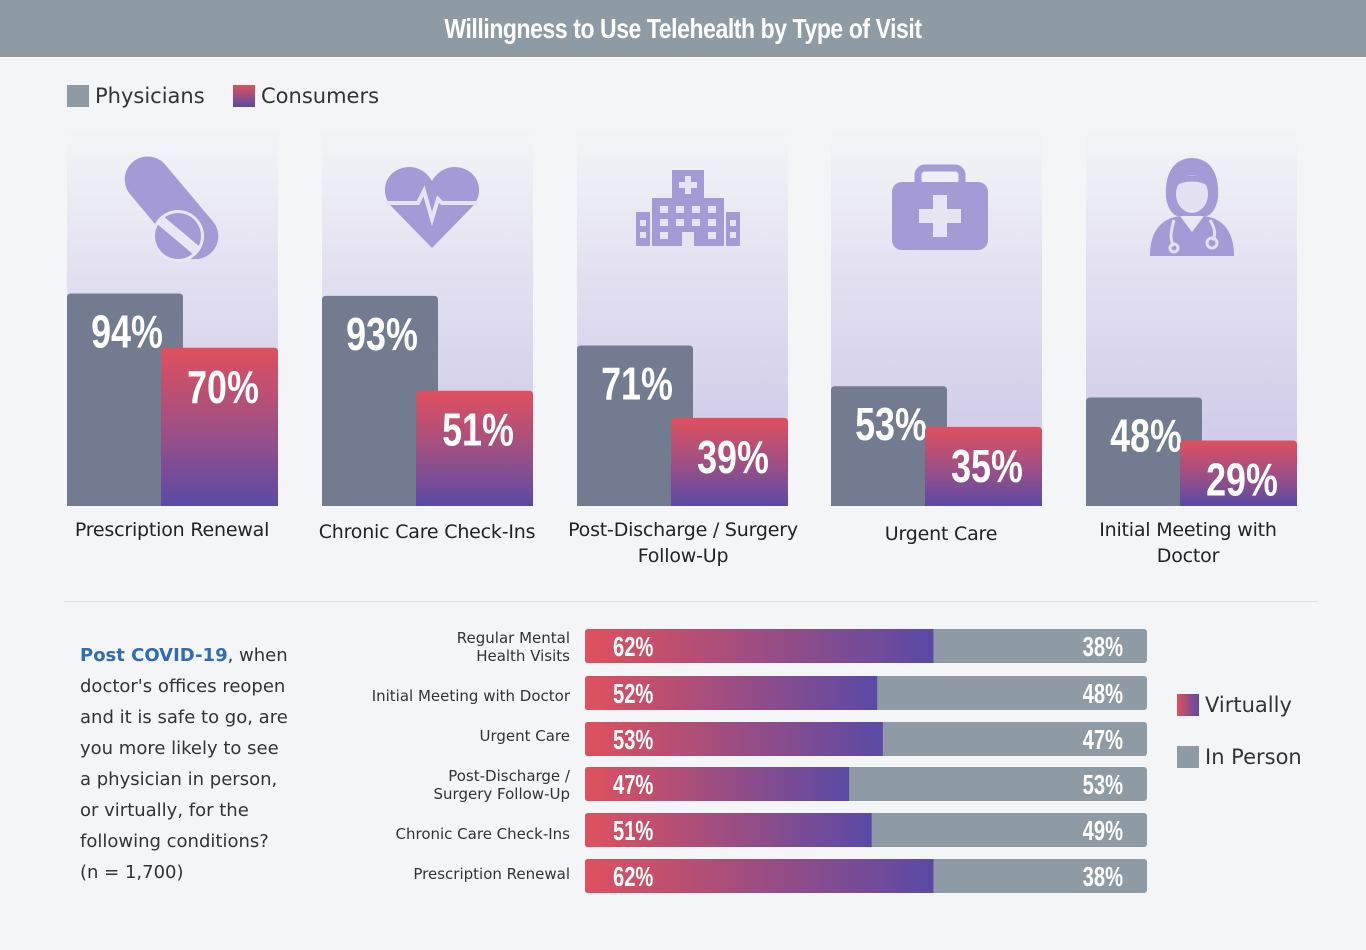 This screenshot has height=950, width=1366. I want to click on bar-physicians-urgent-care, so click(889, 446).